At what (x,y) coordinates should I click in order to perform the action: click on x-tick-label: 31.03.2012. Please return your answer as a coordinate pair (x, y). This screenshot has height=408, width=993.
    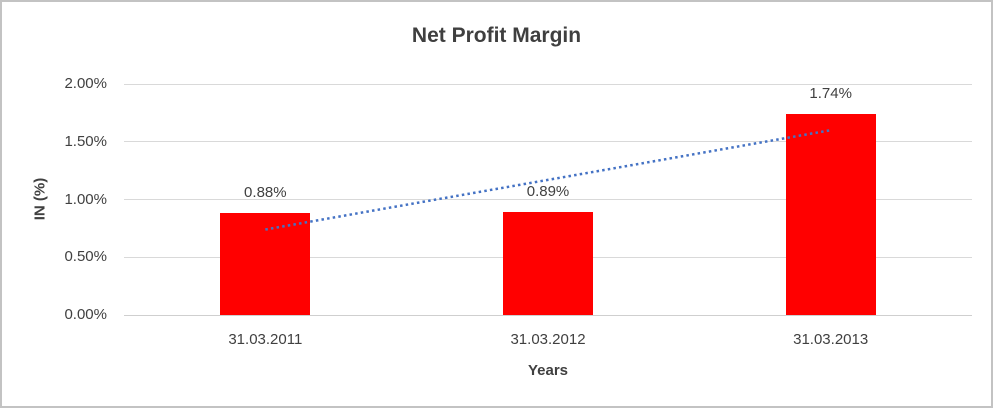
    Looking at the image, I should click on (548, 339).